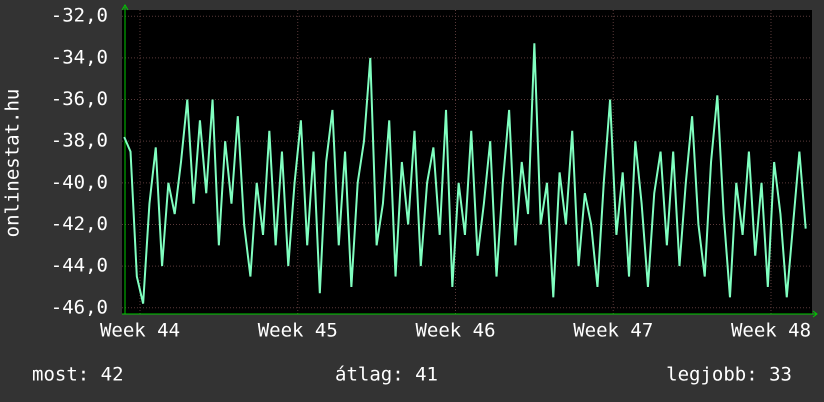  Describe the element at coordinates (79, 57) in the screenshot. I see `y-tick-label: -34,0` at that location.